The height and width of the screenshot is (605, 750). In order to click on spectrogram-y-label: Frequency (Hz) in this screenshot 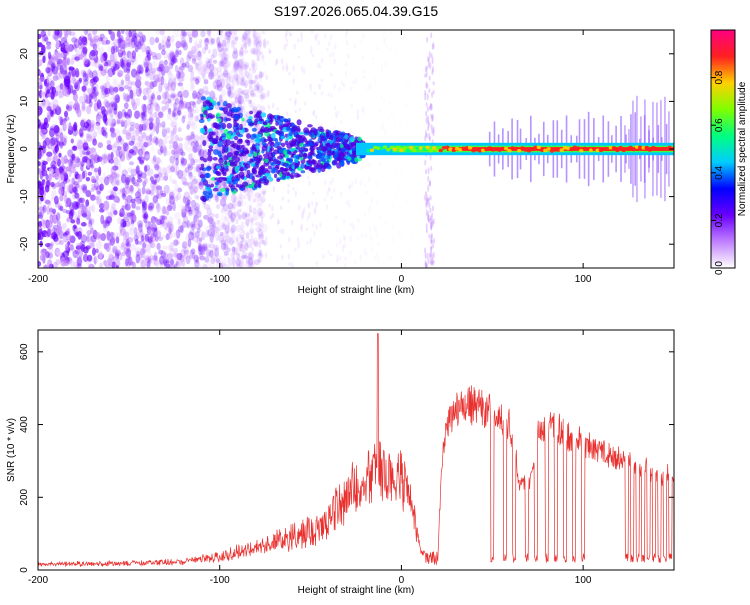, I will do `click(11, 149)`.